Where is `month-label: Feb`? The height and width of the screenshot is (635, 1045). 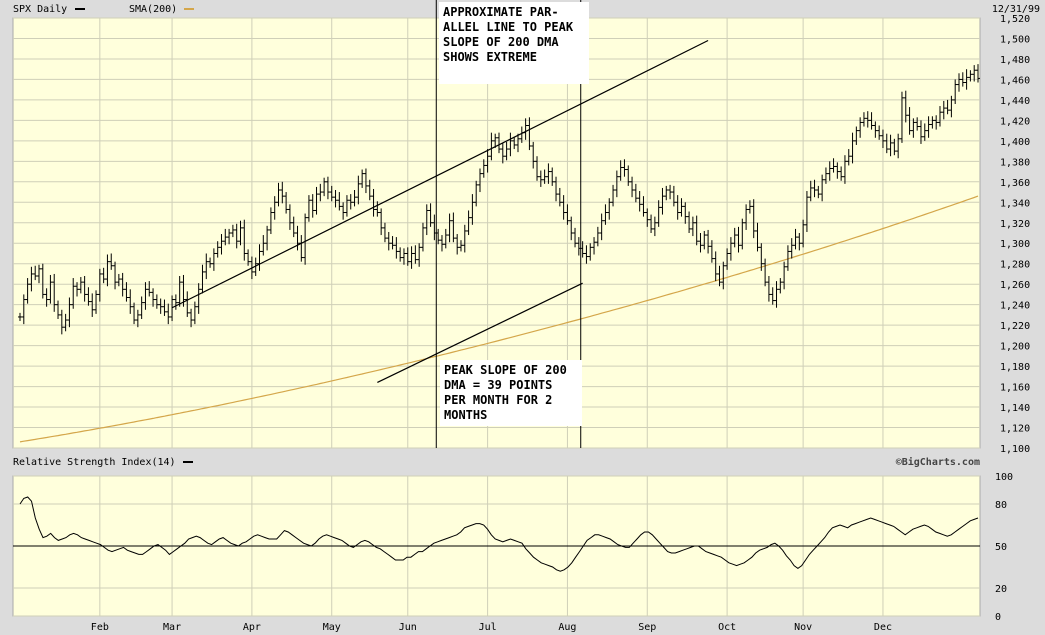 month-label: Feb is located at coordinates (100, 627).